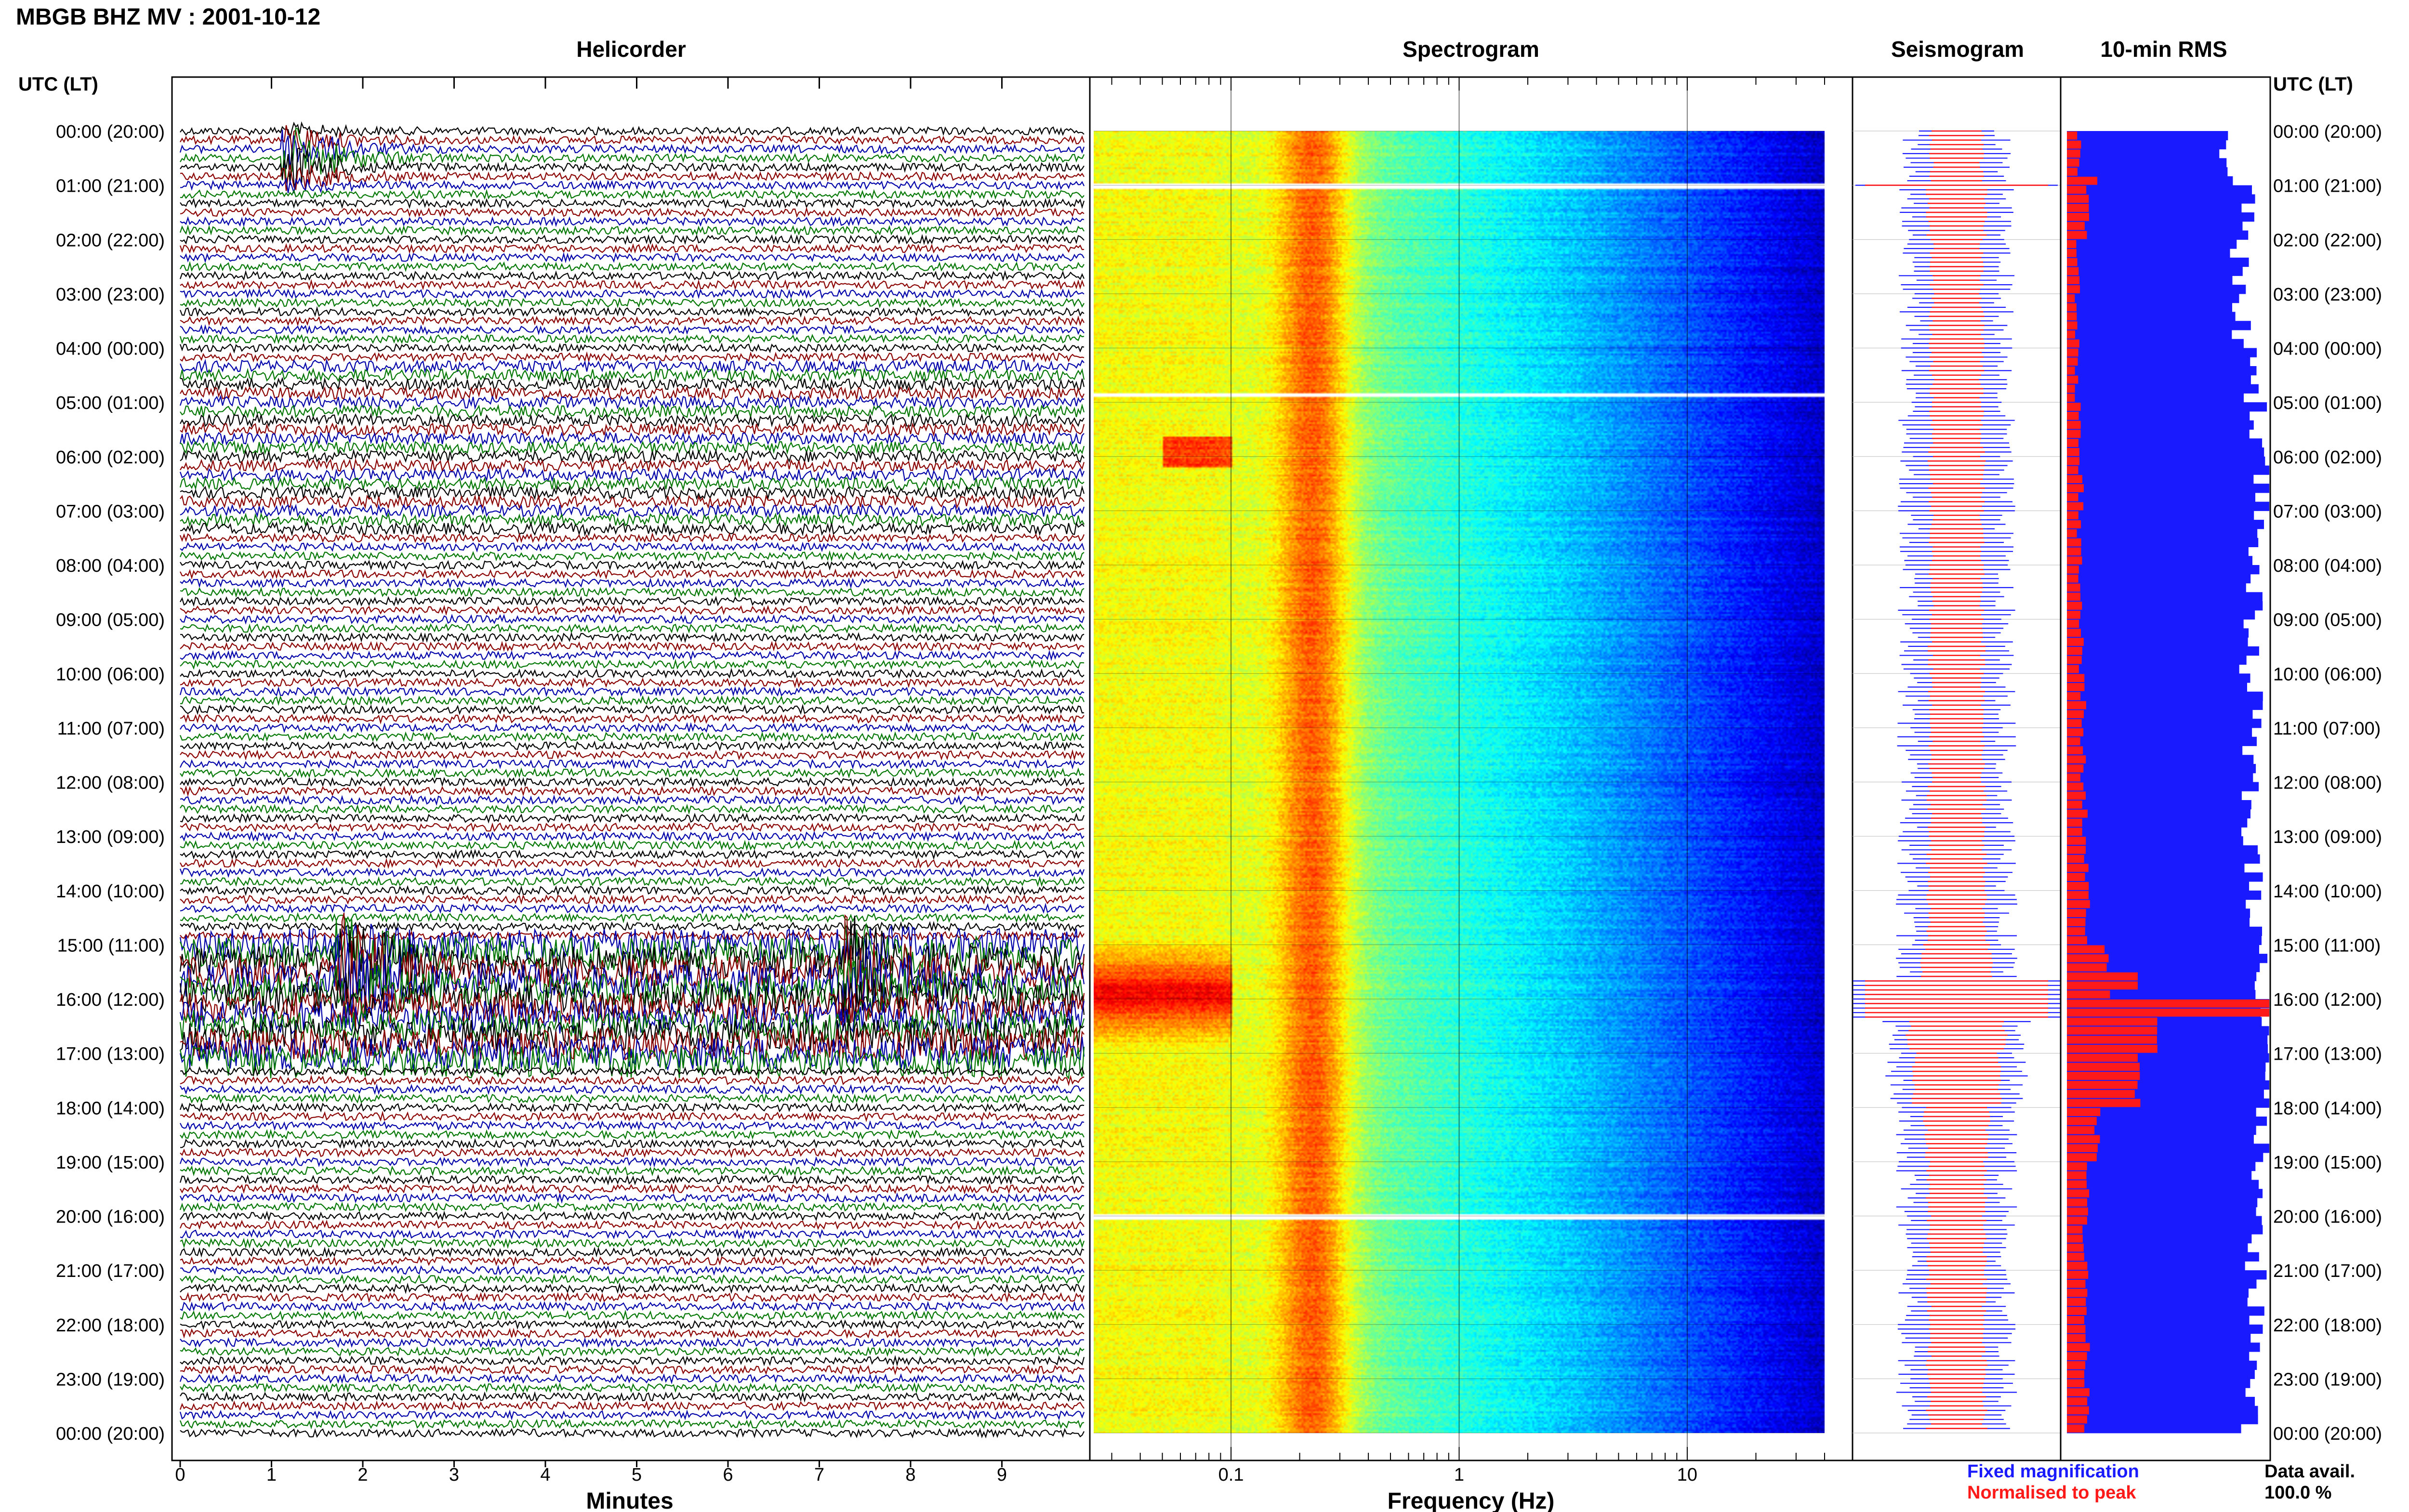 This screenshot has width=2409, height=1512. What do you see at coordinates (110, 1217) in the screenshot?
I see `hour-label-left: 20:00 (16:00)` at bounding box center [110, 1217].